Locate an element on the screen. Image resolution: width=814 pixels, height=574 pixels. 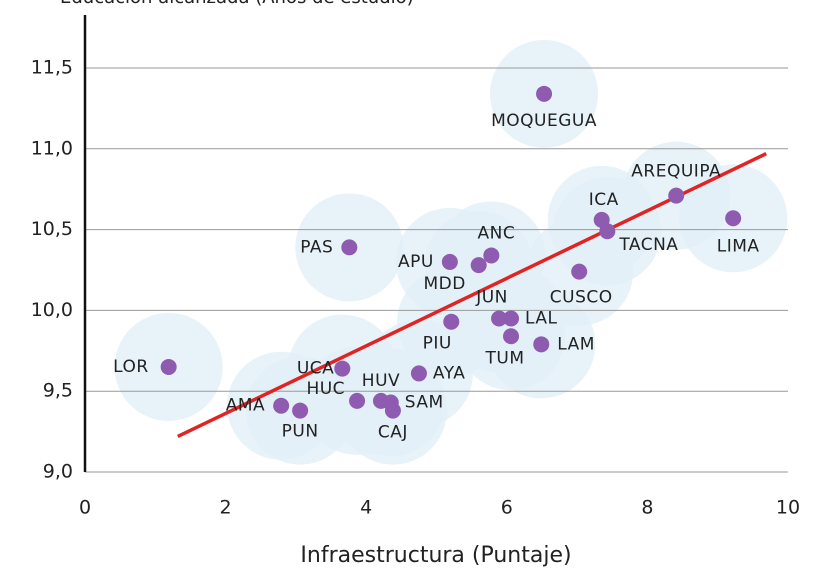
point-label: CAJ is located at coordinates (393, 433).